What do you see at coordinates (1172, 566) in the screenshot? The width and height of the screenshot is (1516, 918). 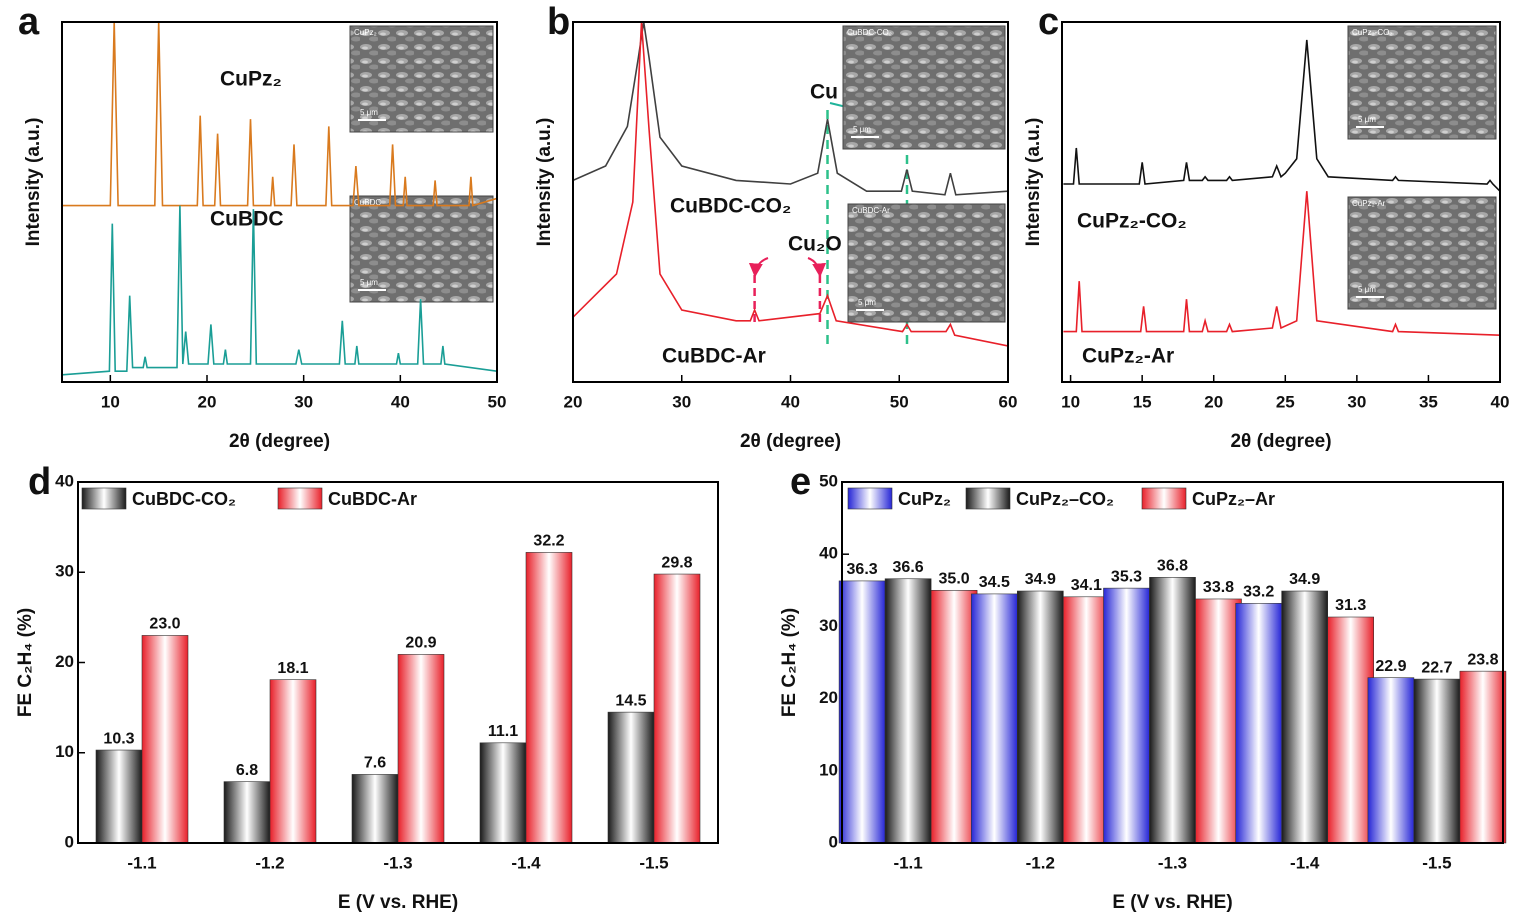 I see `value-label: 36.8` at bounding box center [1172, 566].